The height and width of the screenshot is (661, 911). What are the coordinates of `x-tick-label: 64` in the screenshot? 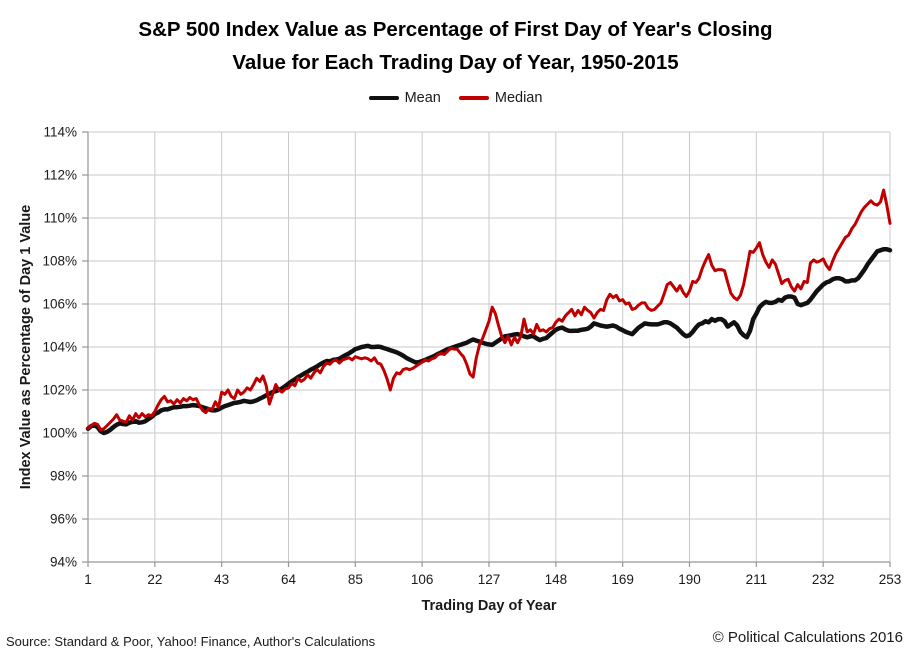 It's located at (289, 579).